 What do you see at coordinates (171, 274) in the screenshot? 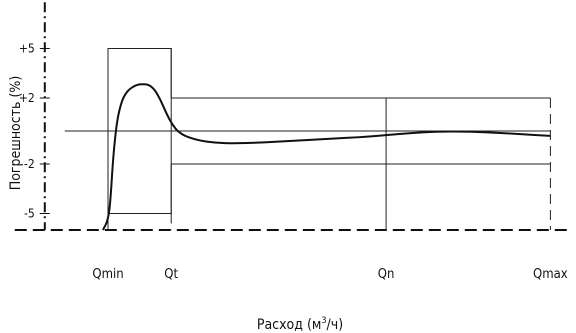
I see `x-tick-label: Qt` at bounding box center [171, 274].